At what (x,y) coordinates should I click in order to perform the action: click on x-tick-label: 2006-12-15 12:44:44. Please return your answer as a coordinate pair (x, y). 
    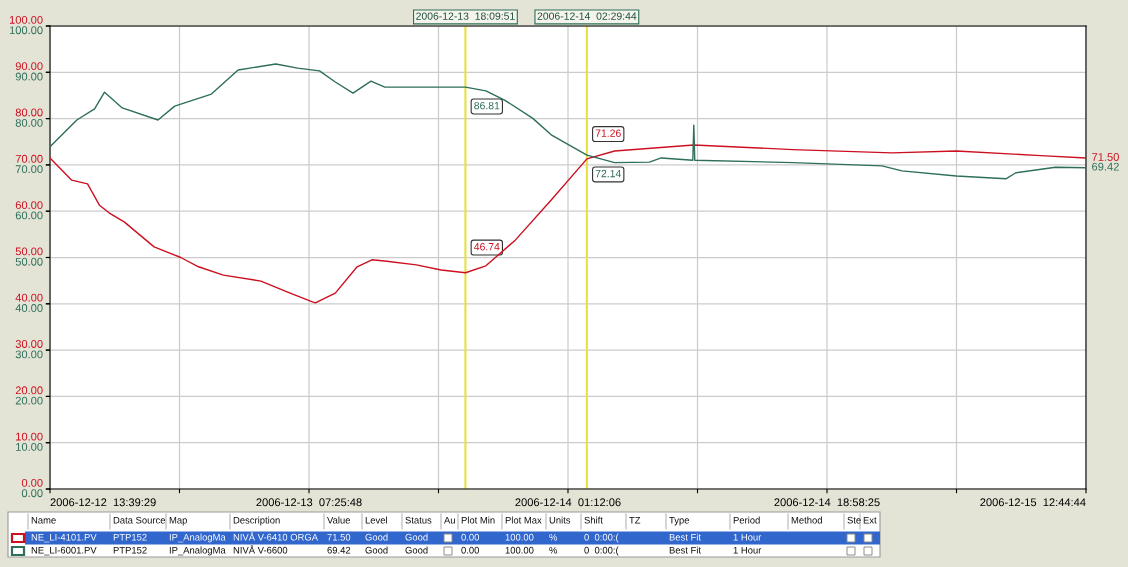
    Looking at the image, I should click on (1033, 502).